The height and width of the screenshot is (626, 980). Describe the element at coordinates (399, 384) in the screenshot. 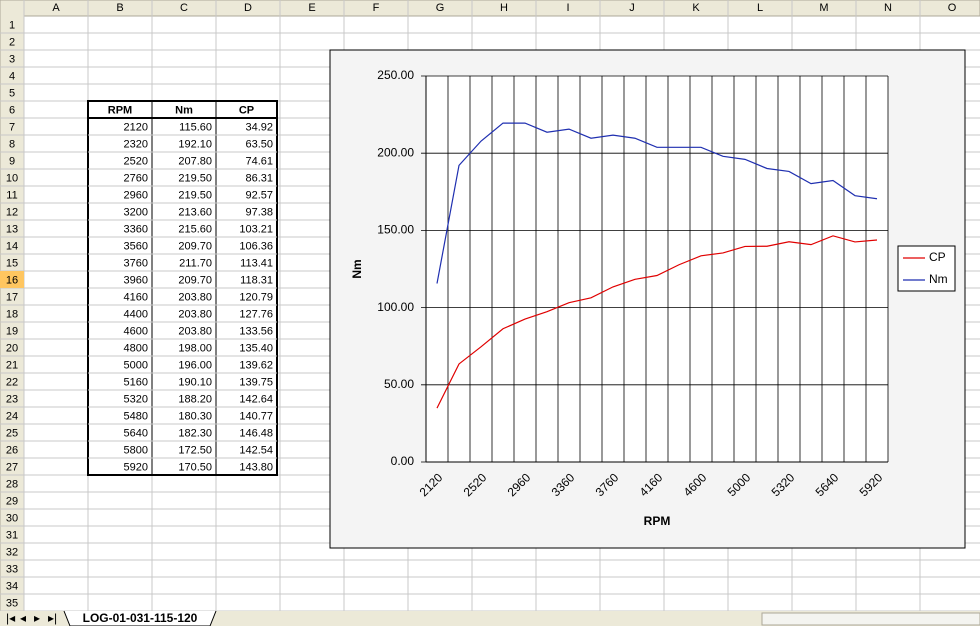

I see `y-tick-label: 50.00` at that location.